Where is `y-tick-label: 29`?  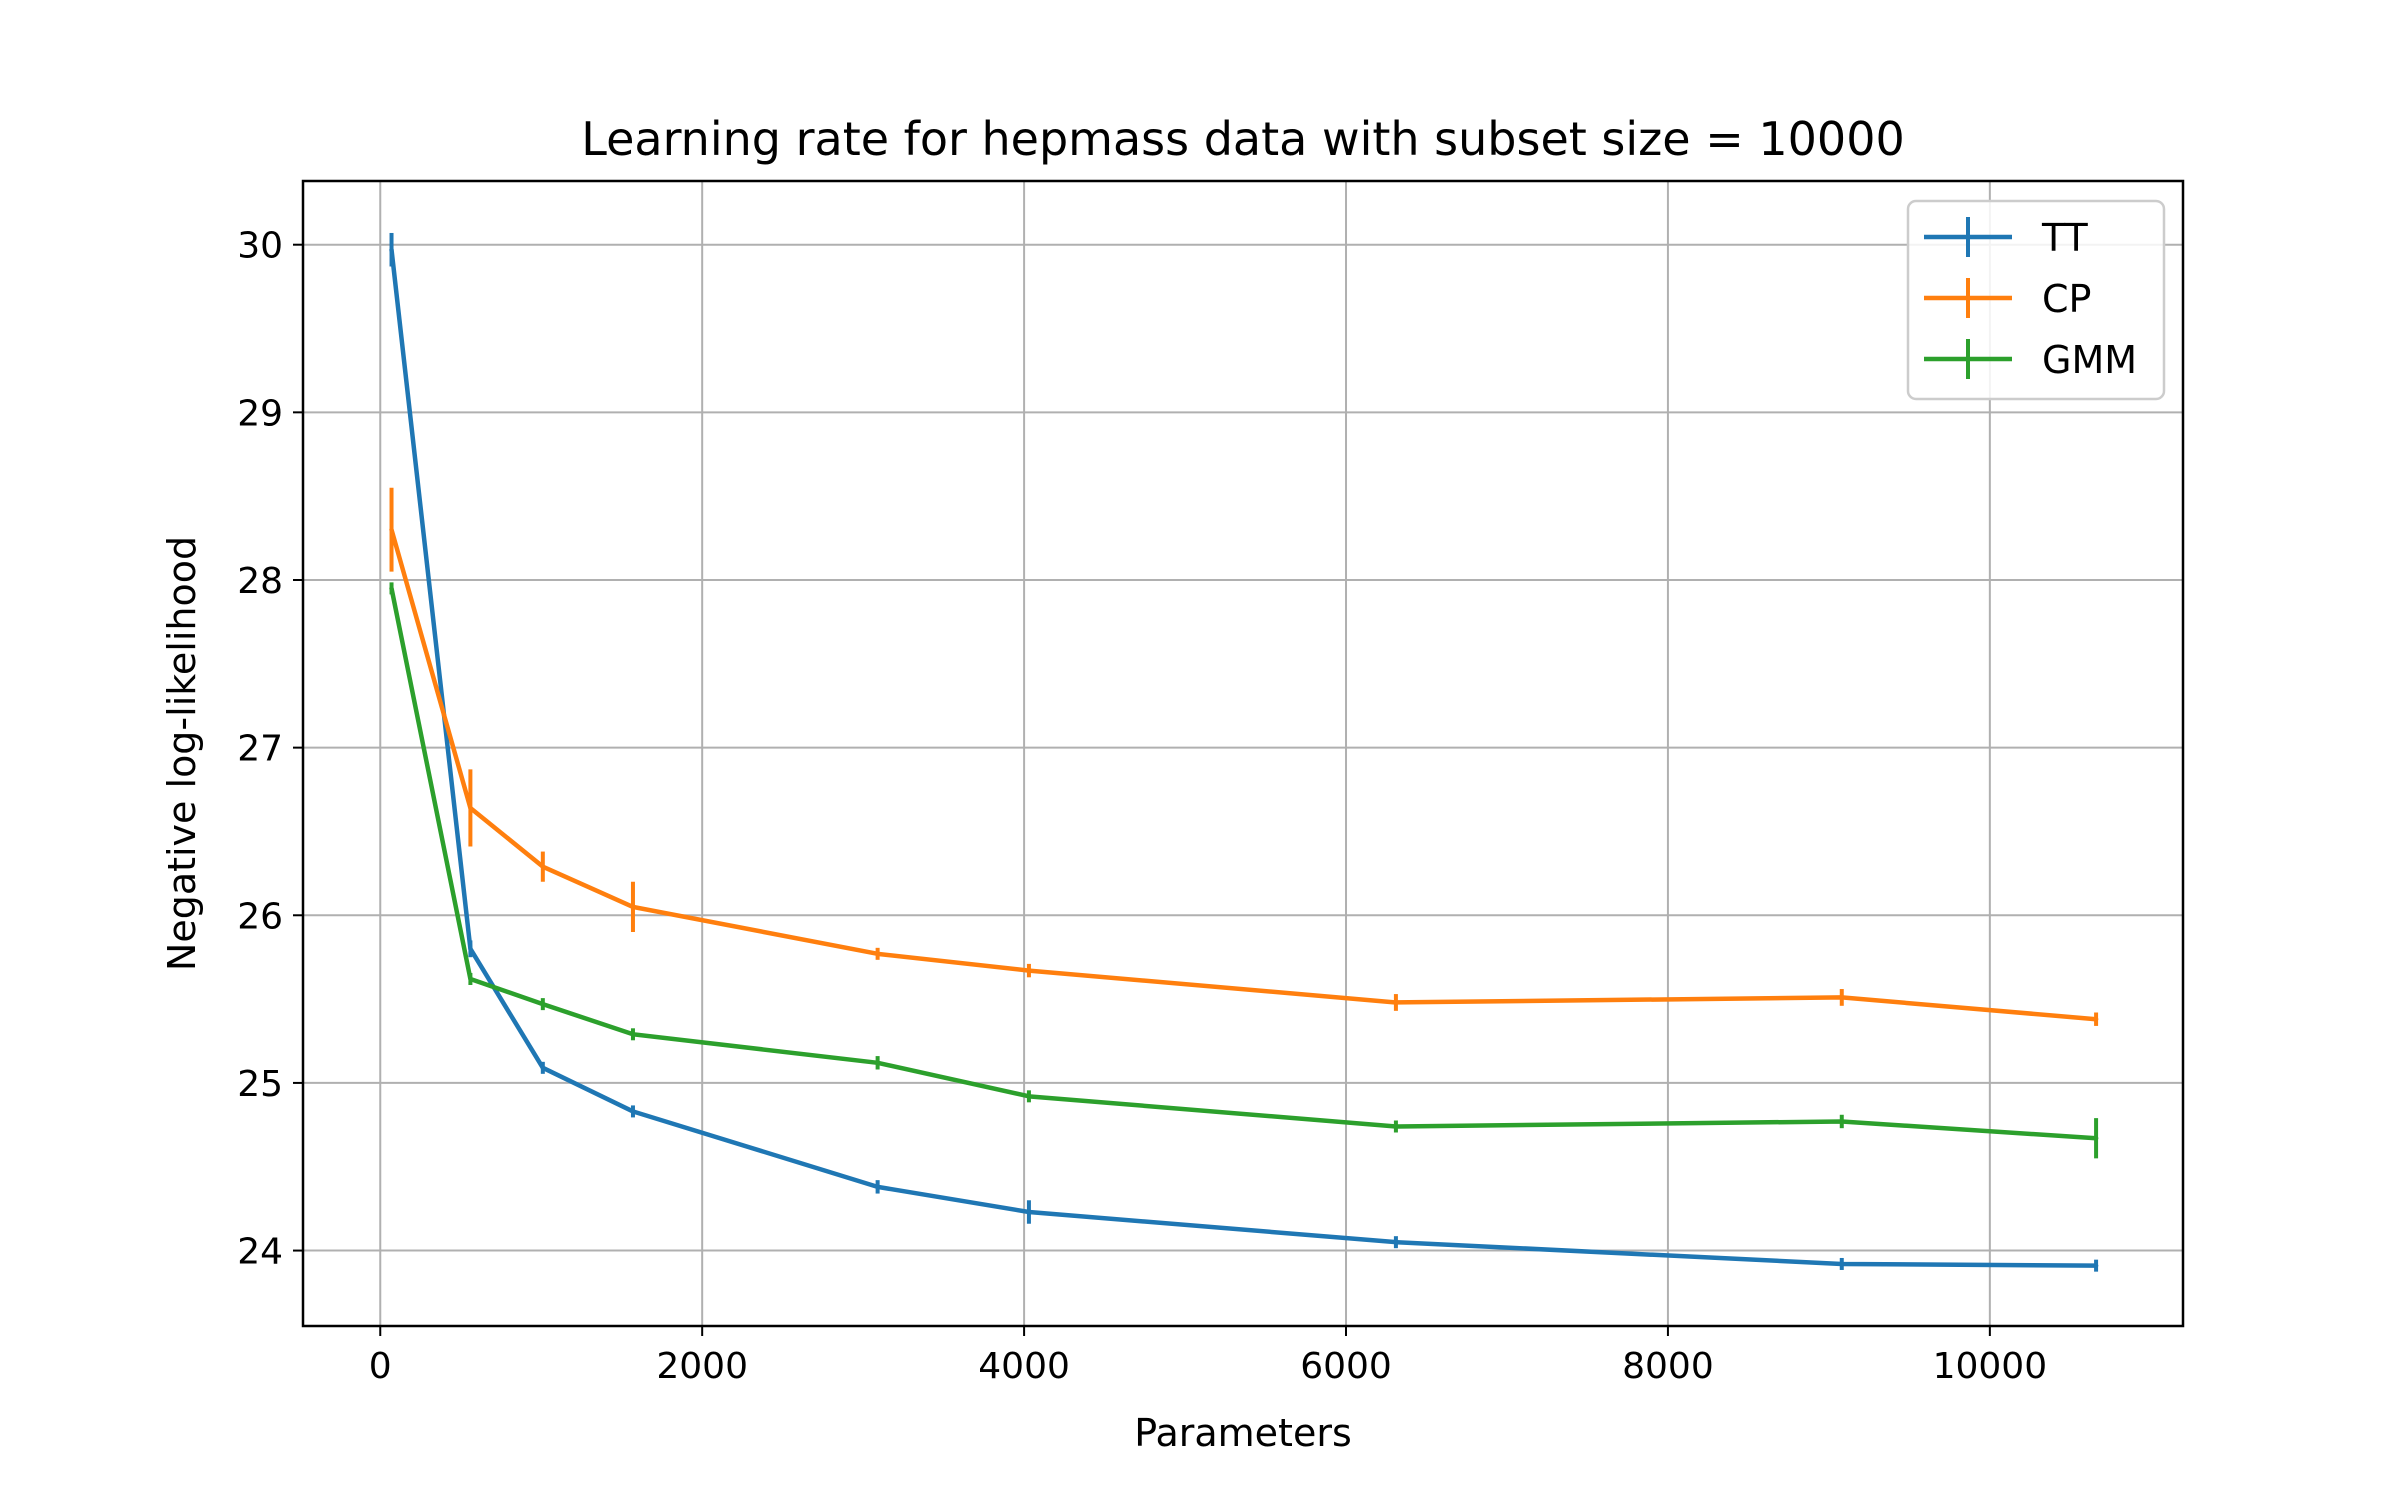
y-tick-label: 29 is located at coordinates (260, 413).